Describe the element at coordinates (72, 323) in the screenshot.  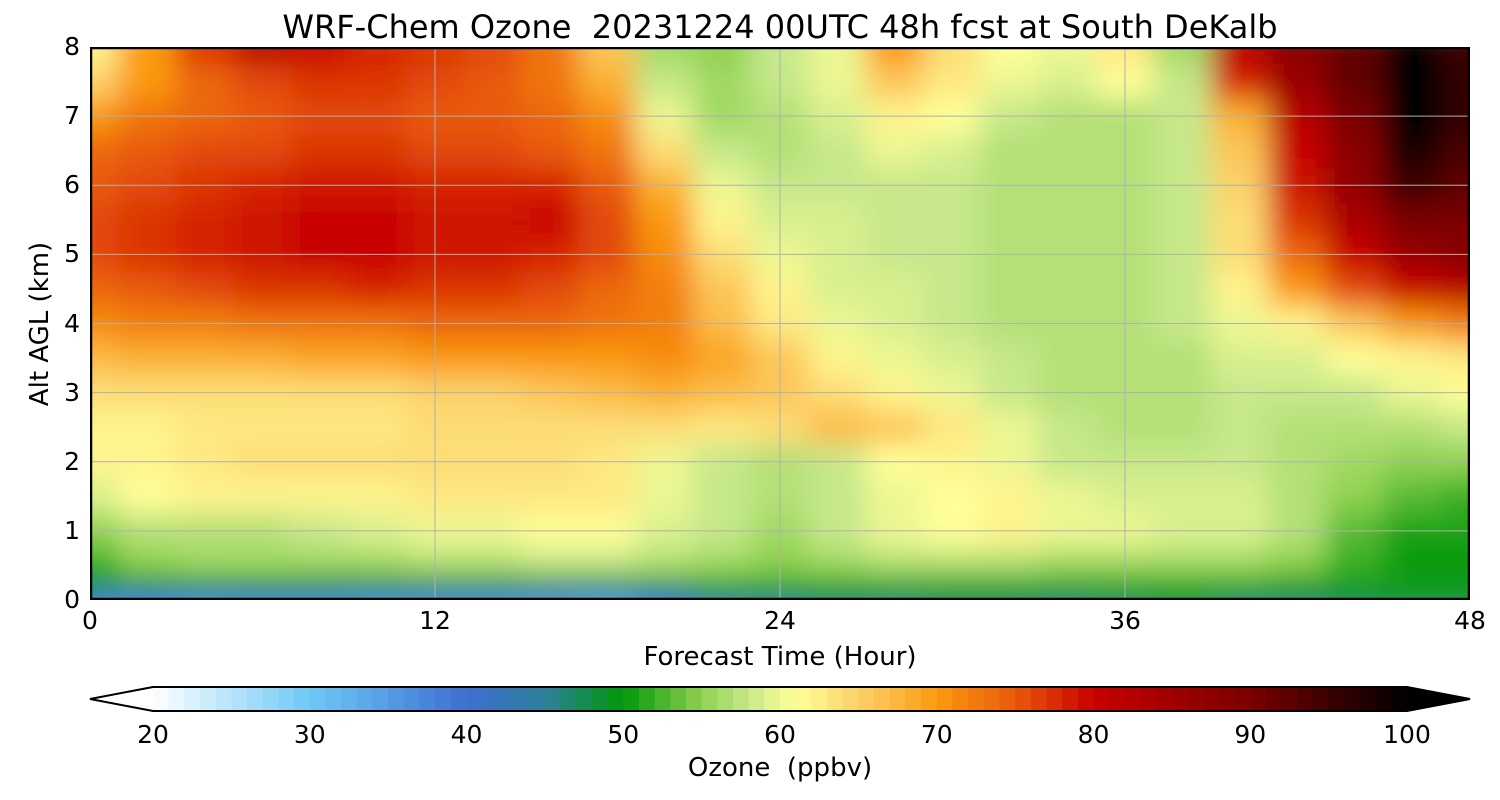
I see `y-tick-label: 4` at that location.